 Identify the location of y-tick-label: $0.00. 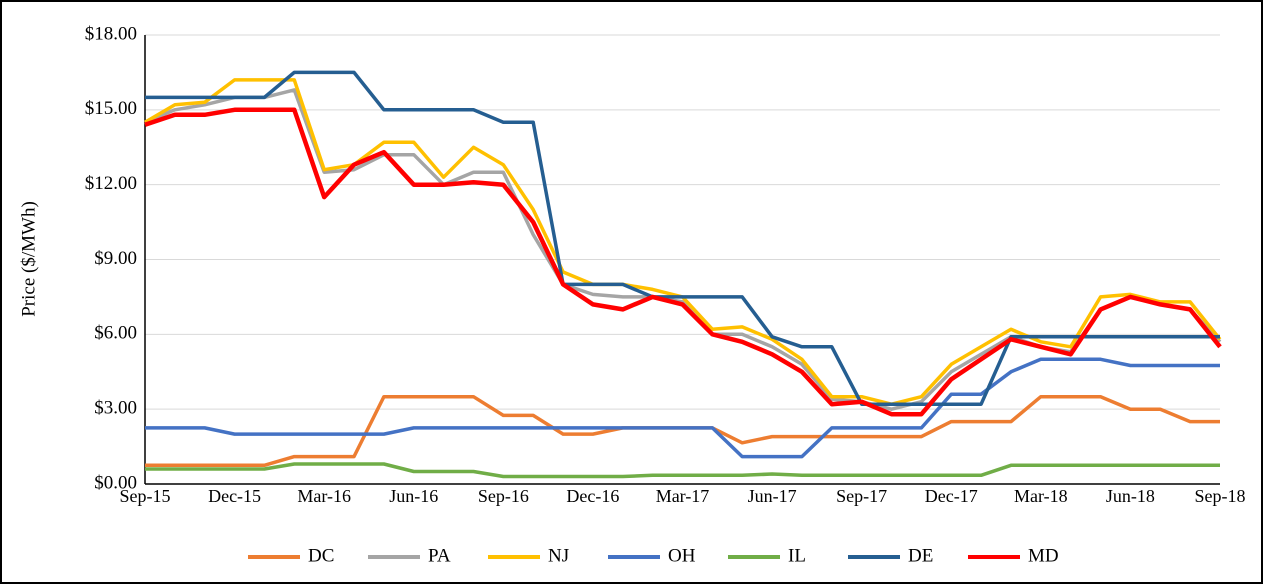
(115, 482).